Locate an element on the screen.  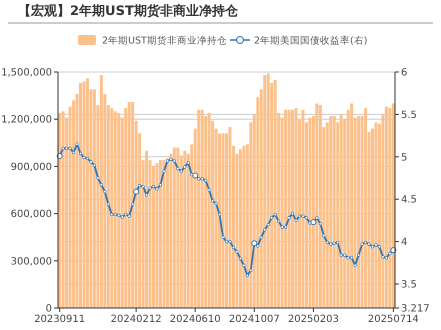
y2-tick-label: 5.5 is located at coordinates (409, 115).